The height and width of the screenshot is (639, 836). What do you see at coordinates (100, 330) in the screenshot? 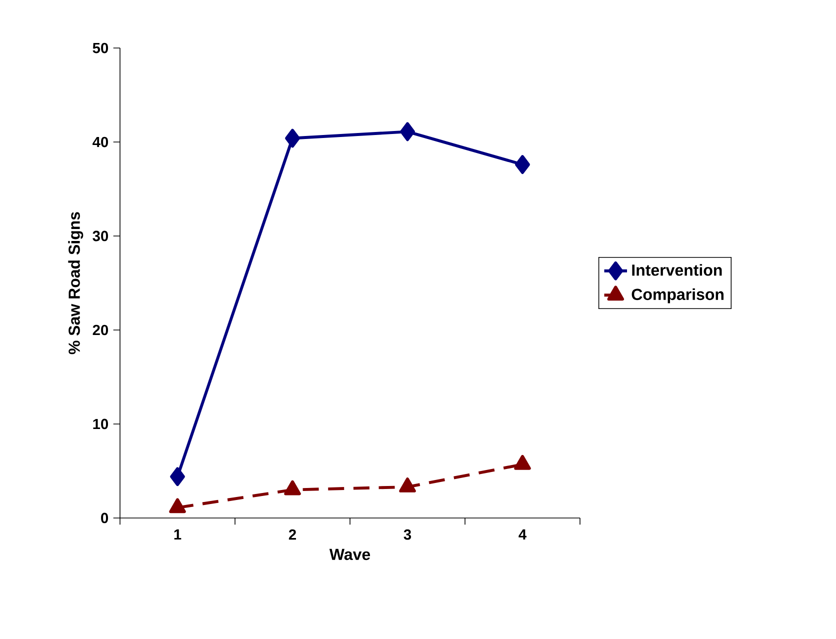
I see `y-tick-label: 20` at bounding box center [100, 330].